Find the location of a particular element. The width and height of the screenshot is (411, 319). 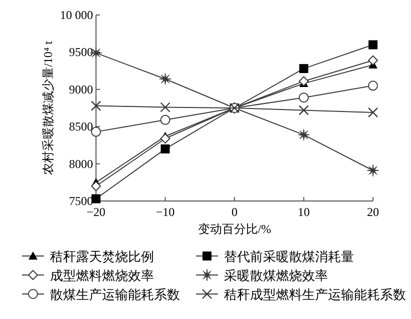

legend-label: 散煤生产运输能耗系数 is located at coordinates (115, 294).